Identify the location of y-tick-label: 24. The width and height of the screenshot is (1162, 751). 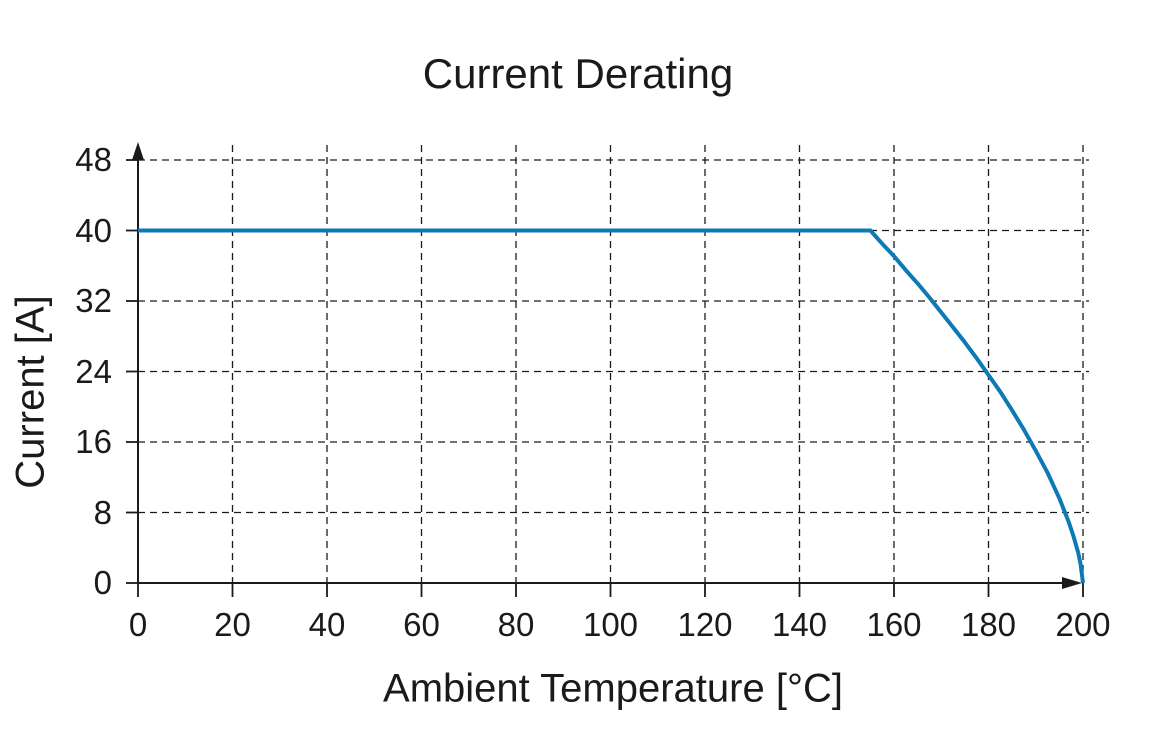
(93, 371).